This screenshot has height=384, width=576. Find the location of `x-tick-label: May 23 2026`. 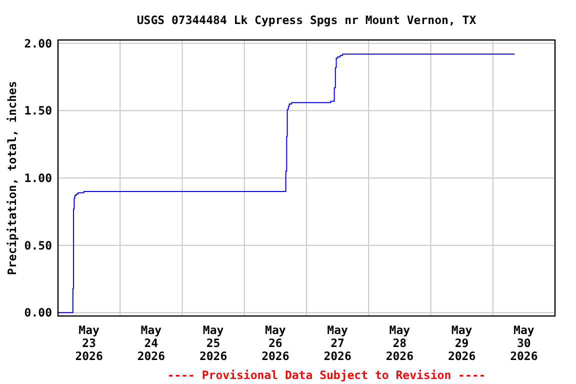

x-tick-label: May 23 2026 is located at coordinates (89, 343).